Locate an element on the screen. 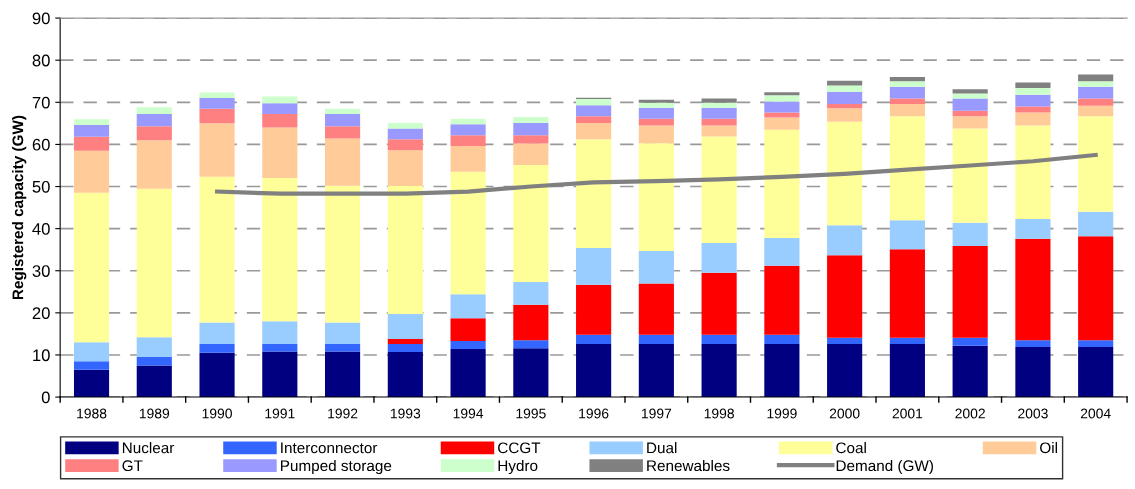  y-tick-label: 30 is located at coordinates (41, 271).